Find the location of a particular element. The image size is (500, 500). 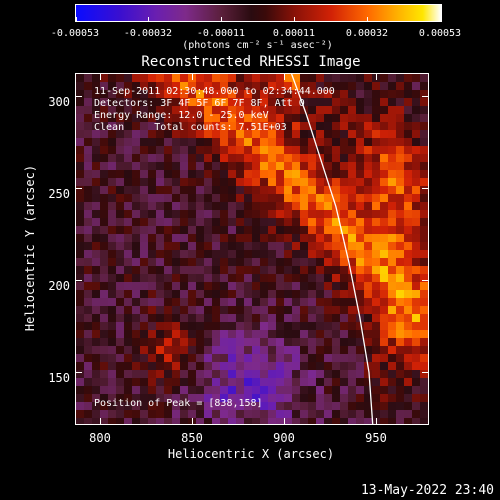

colorbar-tick-label: 0.00032 is located at coordinates (367, 33).